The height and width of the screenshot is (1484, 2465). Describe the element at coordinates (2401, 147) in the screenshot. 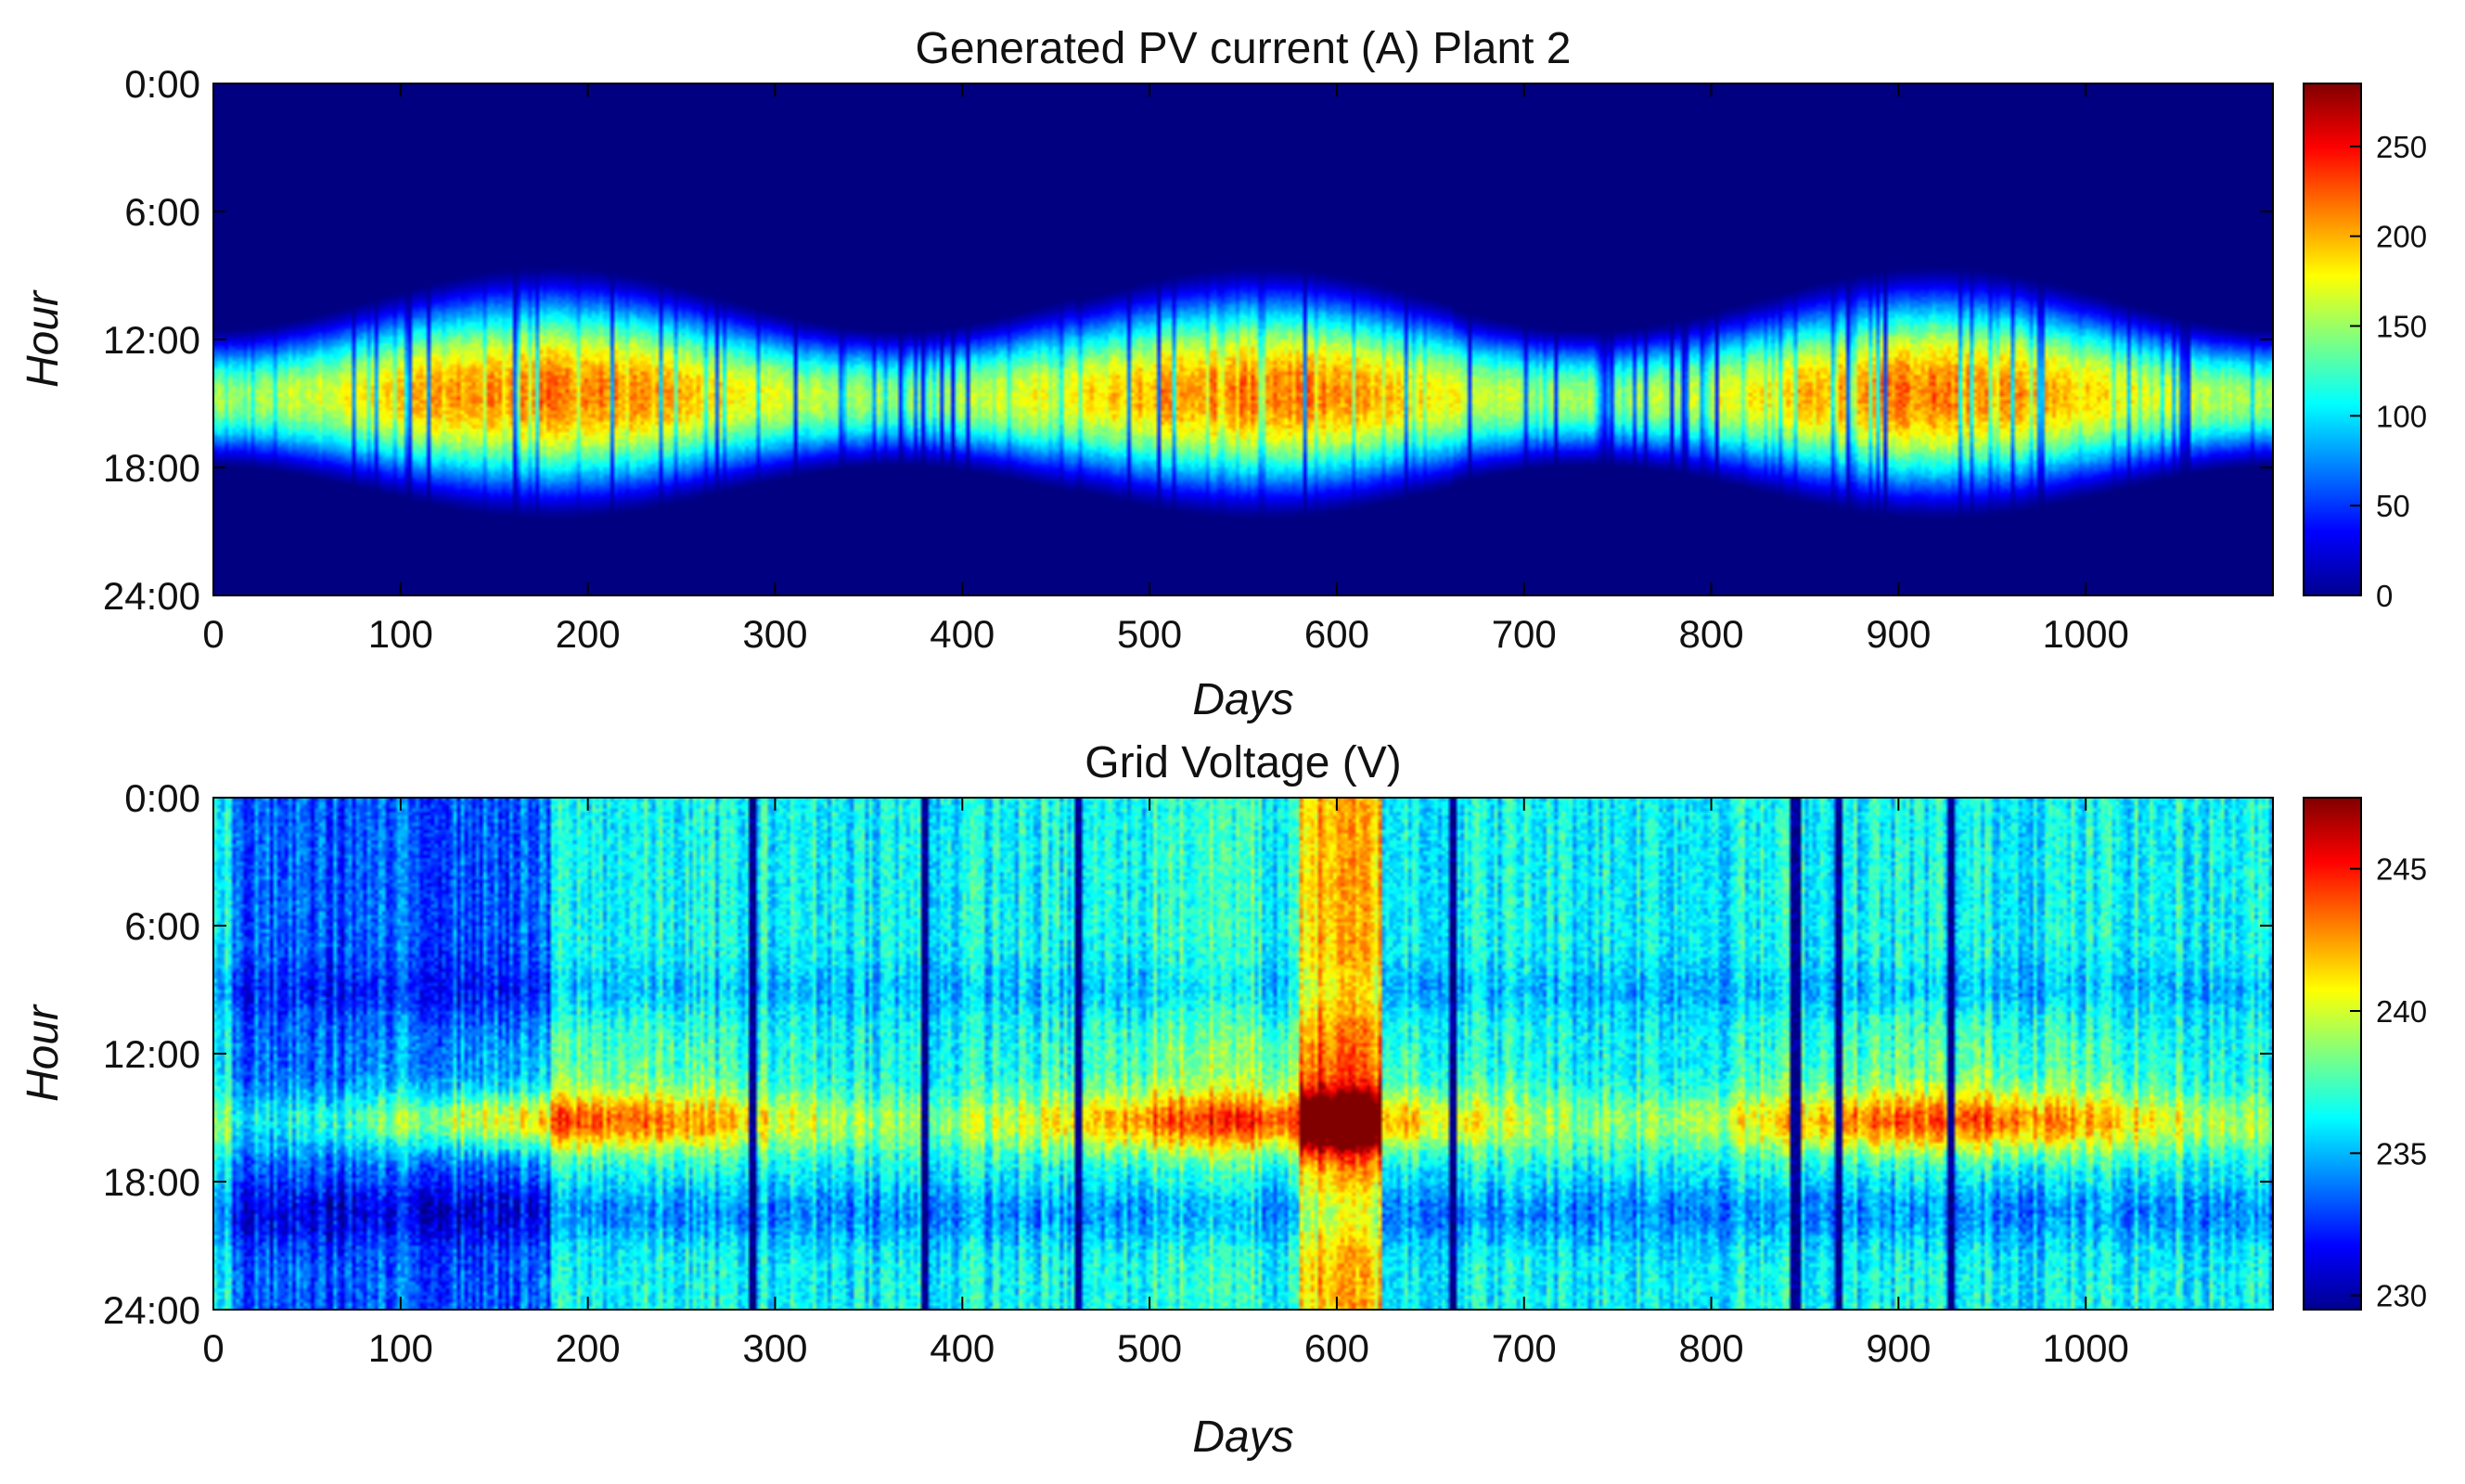

I see `colorbar-tick-label: 250` at that location.